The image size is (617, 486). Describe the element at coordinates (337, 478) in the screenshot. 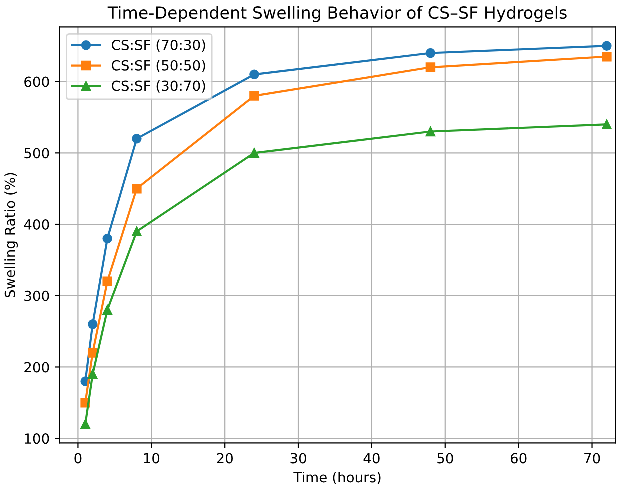

I see `x-axis-title: Time (hours)` at that location.